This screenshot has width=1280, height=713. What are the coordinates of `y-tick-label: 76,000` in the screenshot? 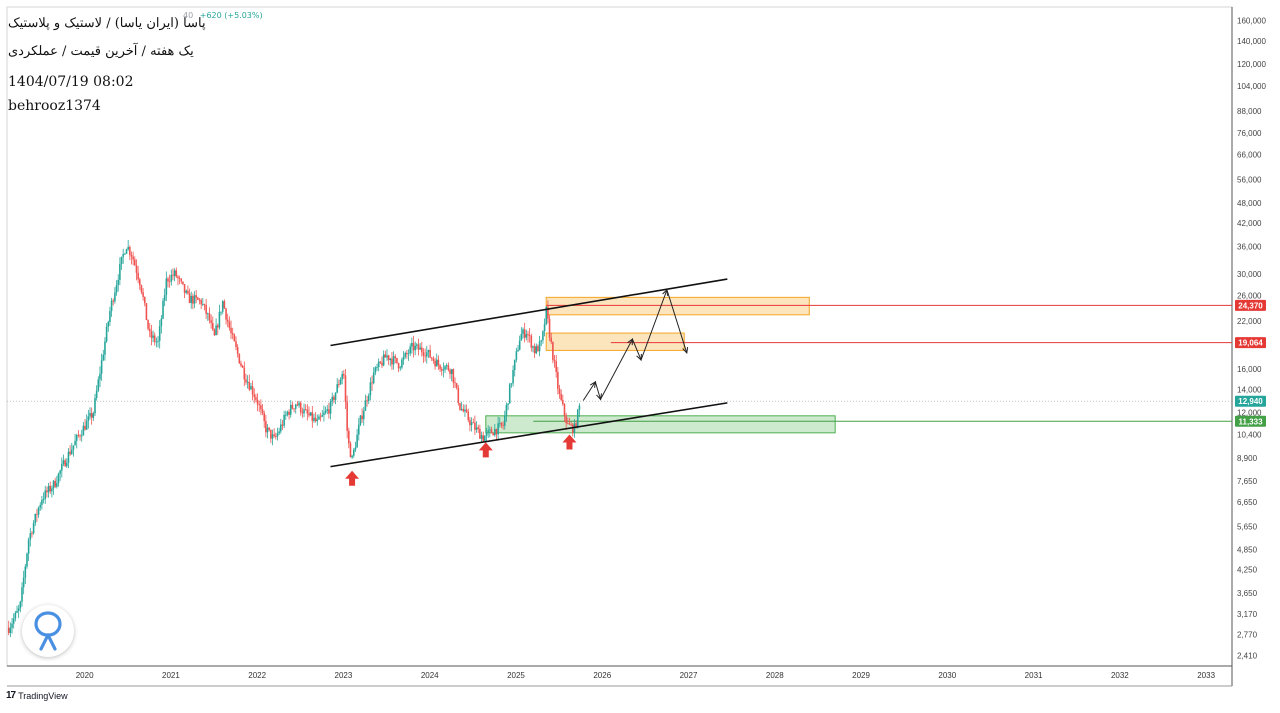 It's located at (1249, 133).